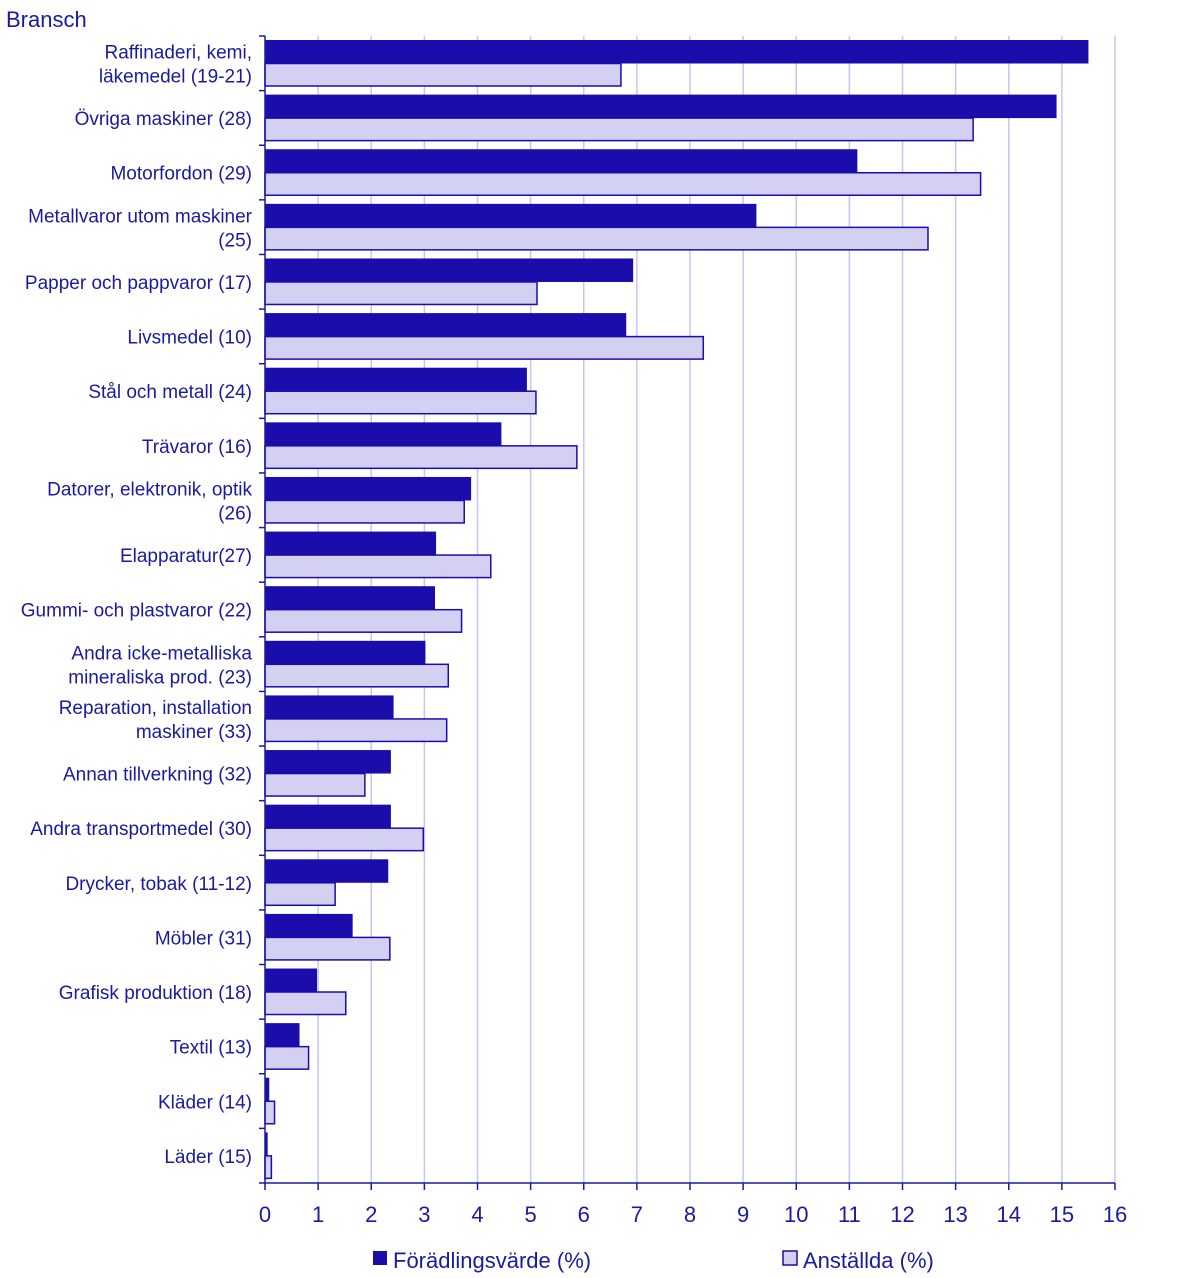 The image size is (1191, 1278). I want to click on category-label-14: Andra transportmedel (30), so click(141, 829).